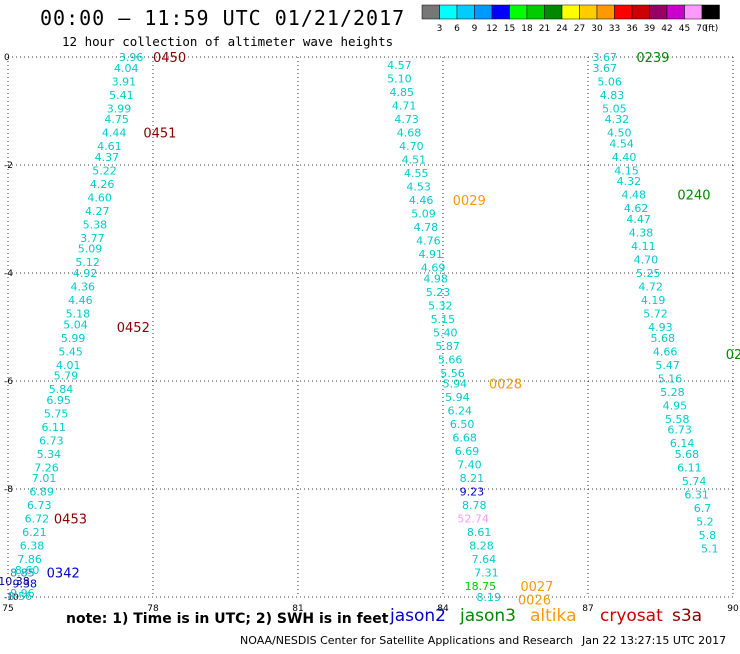 The width and height of the screenshot is (740, 654). I want to click on swh-value-label: 5.40, so click(445, 332).